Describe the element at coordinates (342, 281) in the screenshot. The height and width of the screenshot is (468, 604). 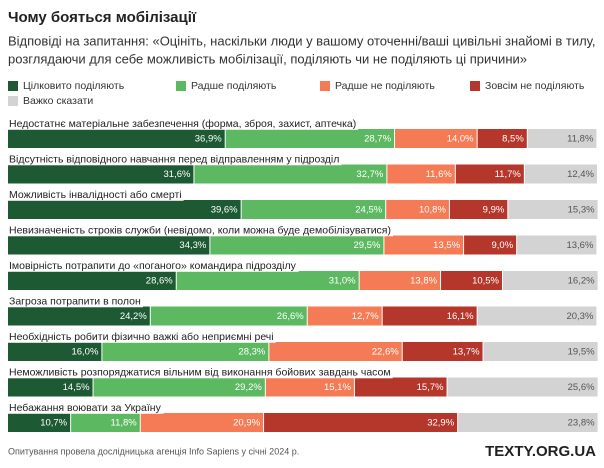
I see `value-label: 31,0%` at that location.